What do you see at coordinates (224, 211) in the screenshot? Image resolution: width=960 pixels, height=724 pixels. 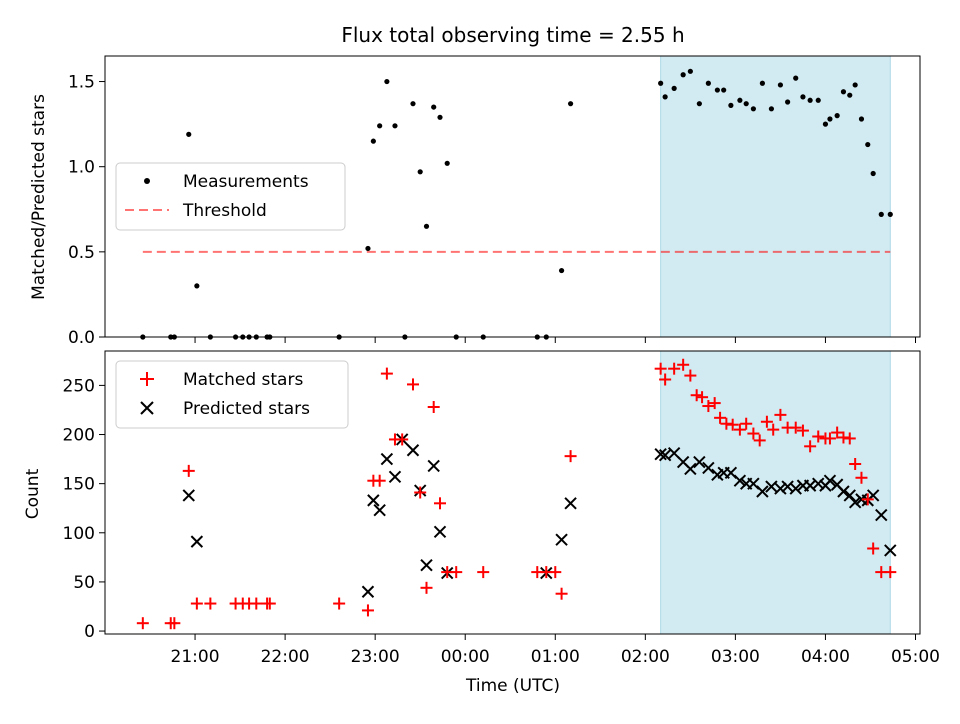 I see `legend-threshold-label: Threshold` at bounding box center [224, 211].